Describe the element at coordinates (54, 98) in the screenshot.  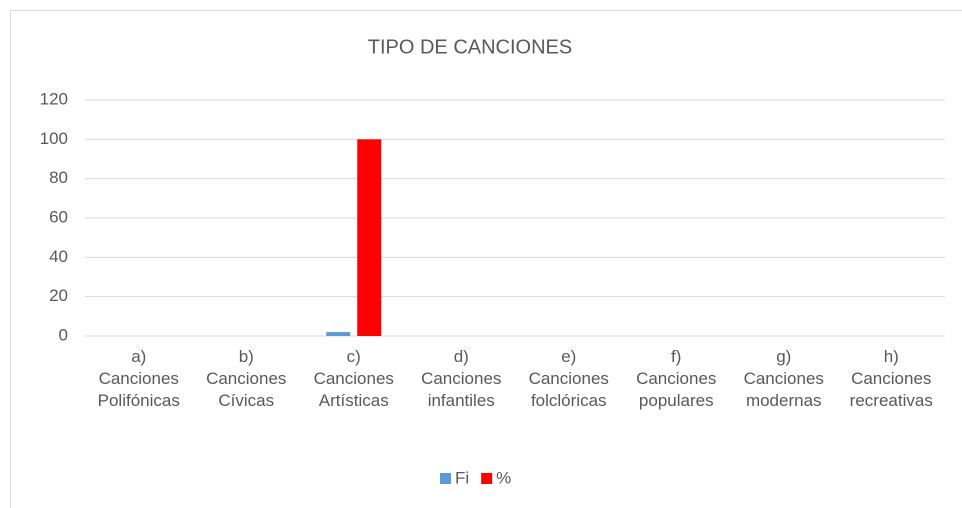
I see `y-tick-label: 120` at that location.